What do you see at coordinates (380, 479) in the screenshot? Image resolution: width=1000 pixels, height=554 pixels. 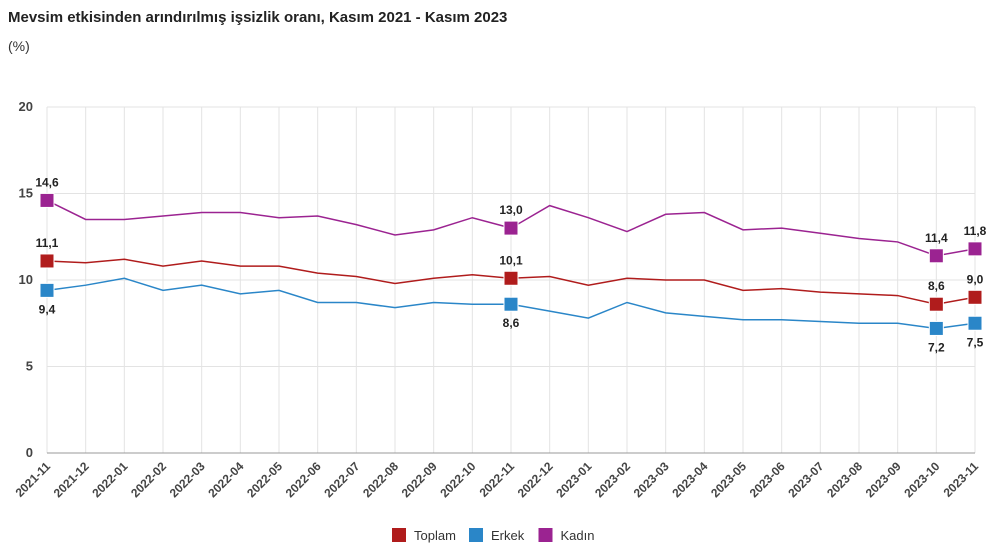 I see `x-tick-label: 2022-08` at bounding box center [380, 479].